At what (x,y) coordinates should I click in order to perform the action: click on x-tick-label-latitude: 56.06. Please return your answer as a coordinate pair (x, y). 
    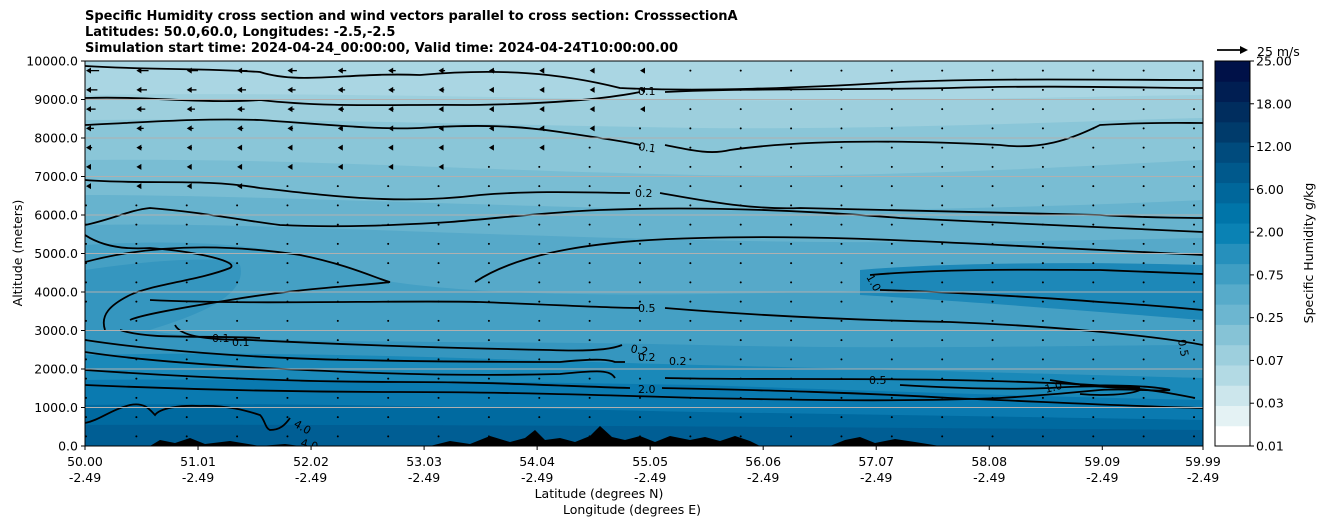
    Looking at the image, I should click on (763, 461).